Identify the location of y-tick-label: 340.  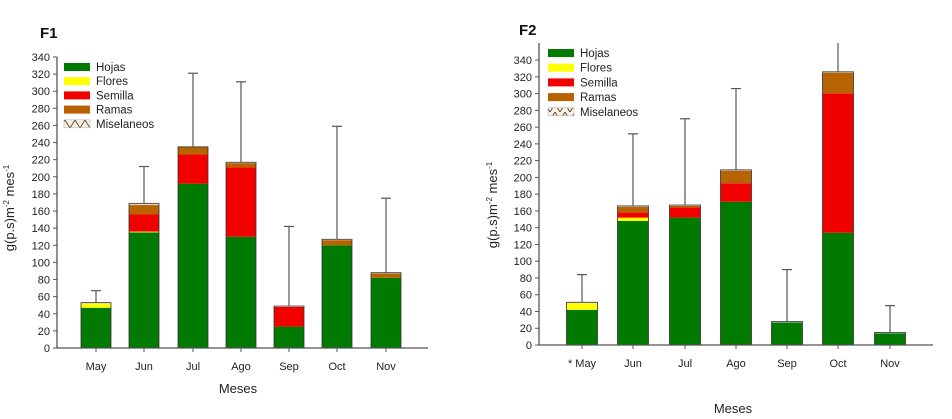
(523, 61).